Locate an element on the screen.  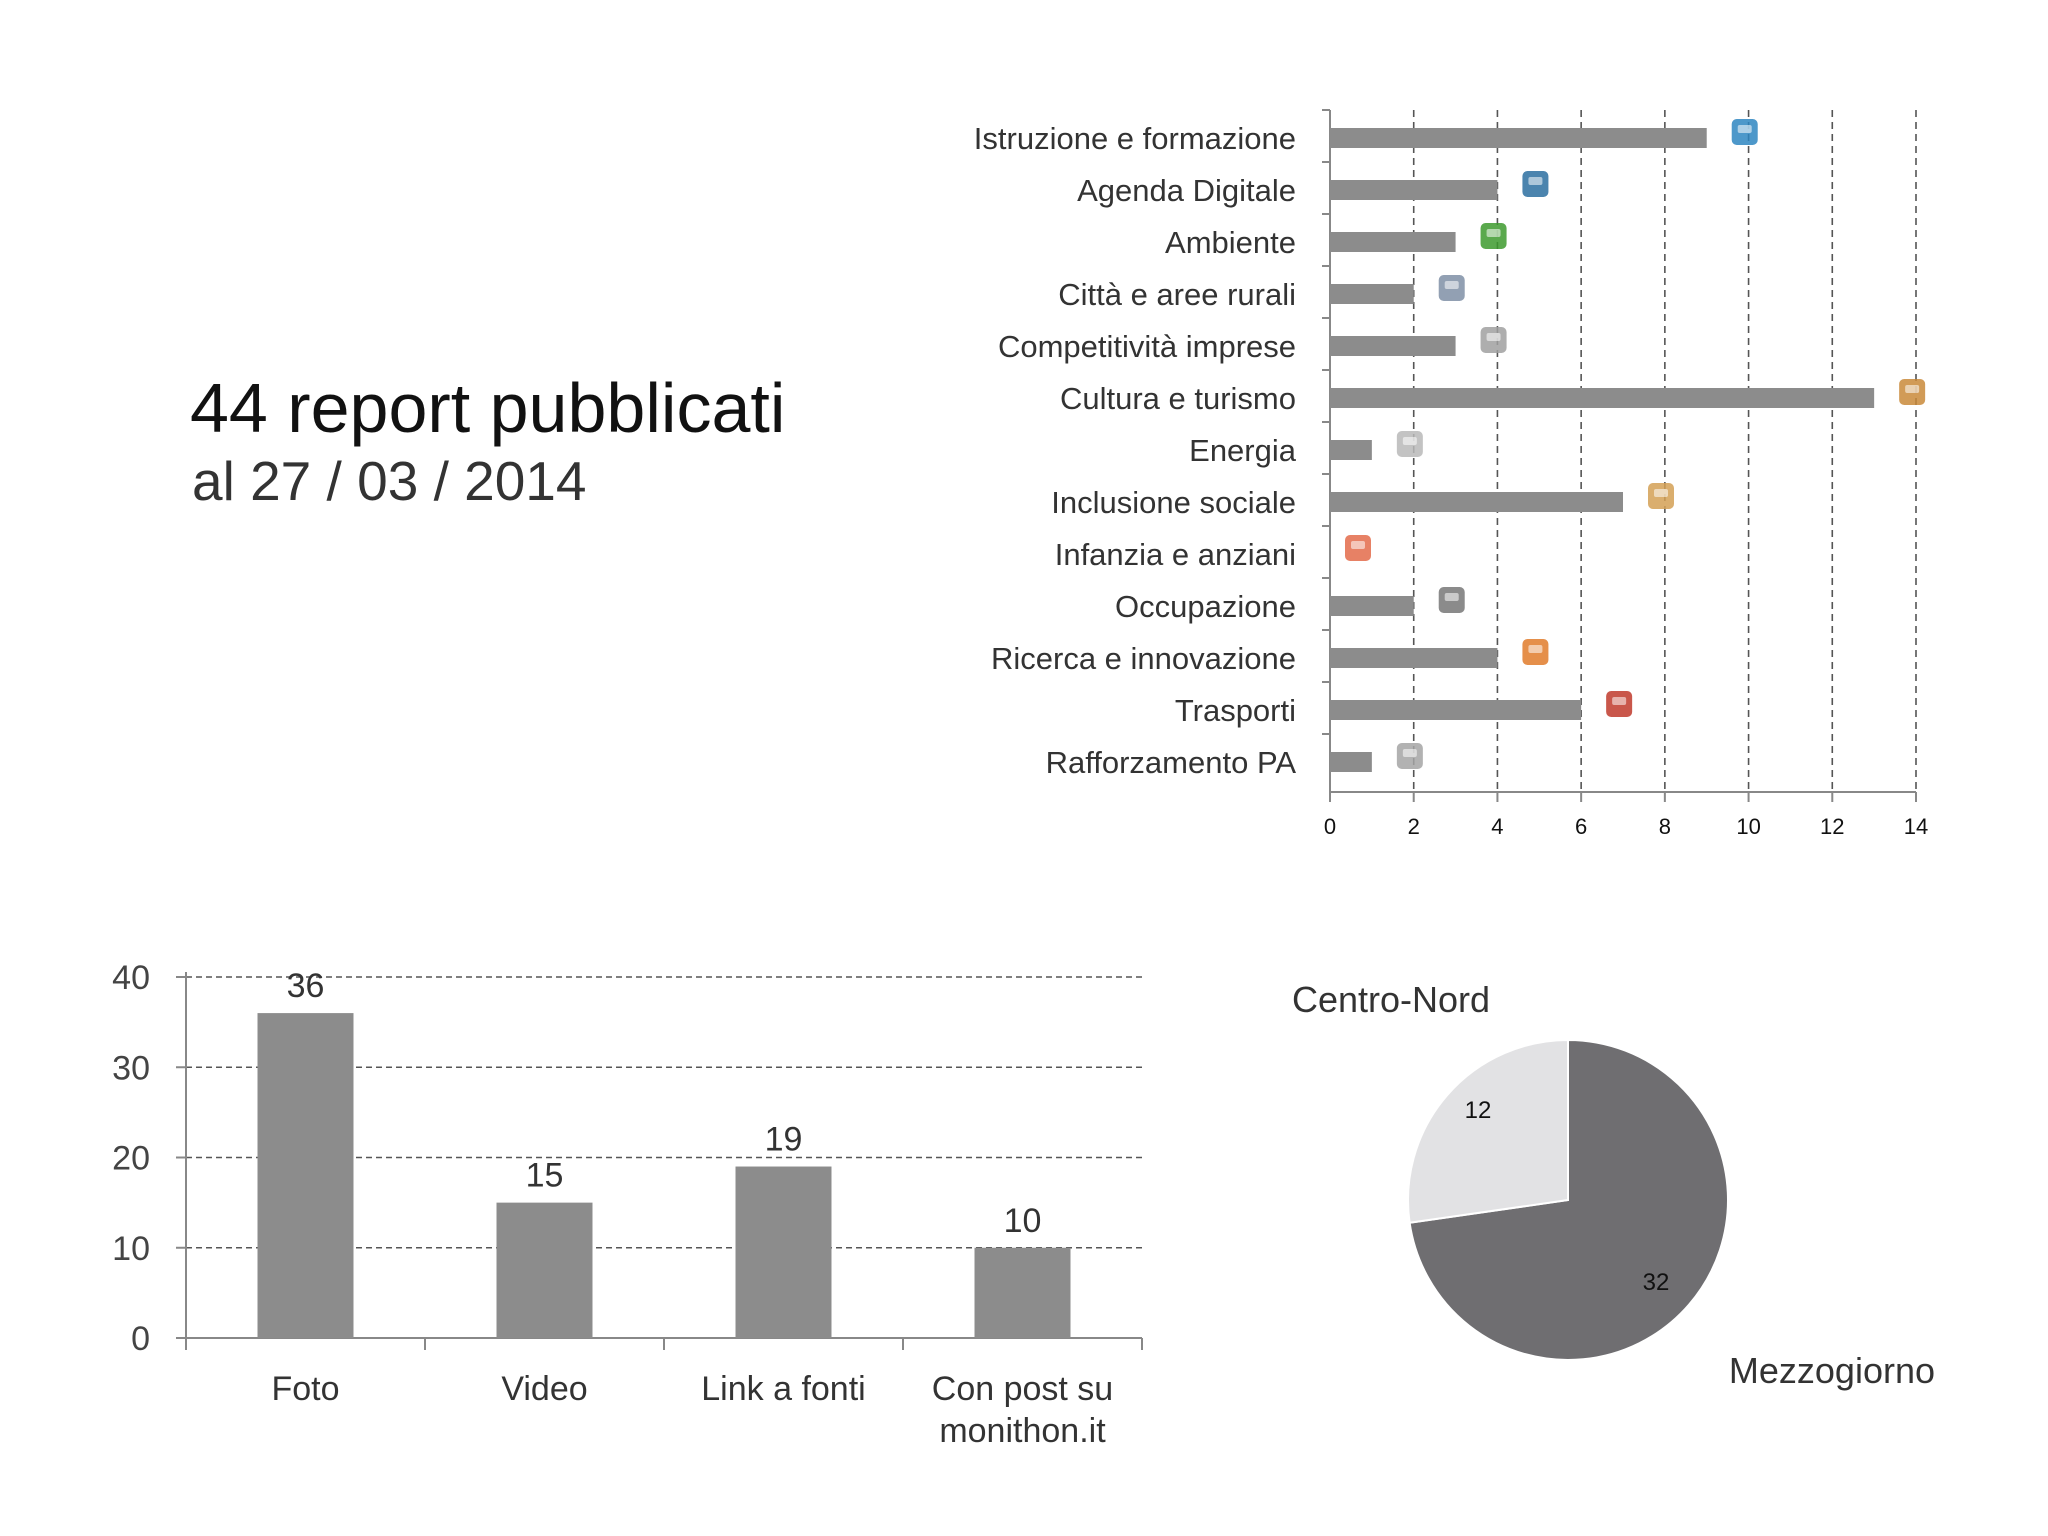
y-tick-label: 20 is located at coordinates (131, 1159).